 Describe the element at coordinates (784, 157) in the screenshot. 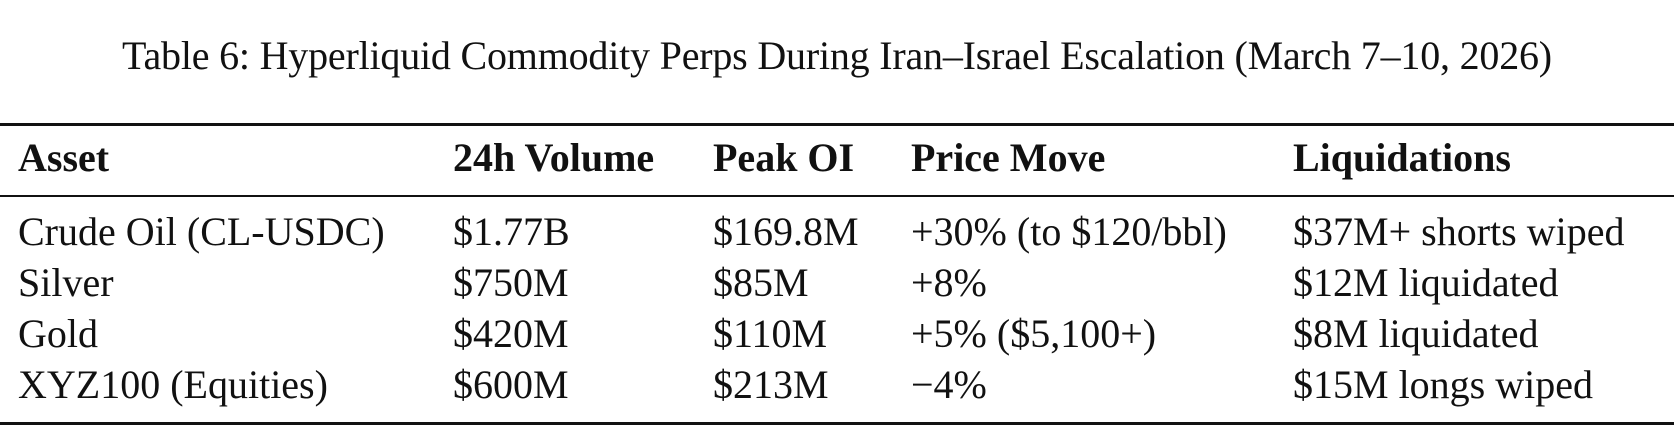

I see `header-peak-oi: Peak OI` at that location.